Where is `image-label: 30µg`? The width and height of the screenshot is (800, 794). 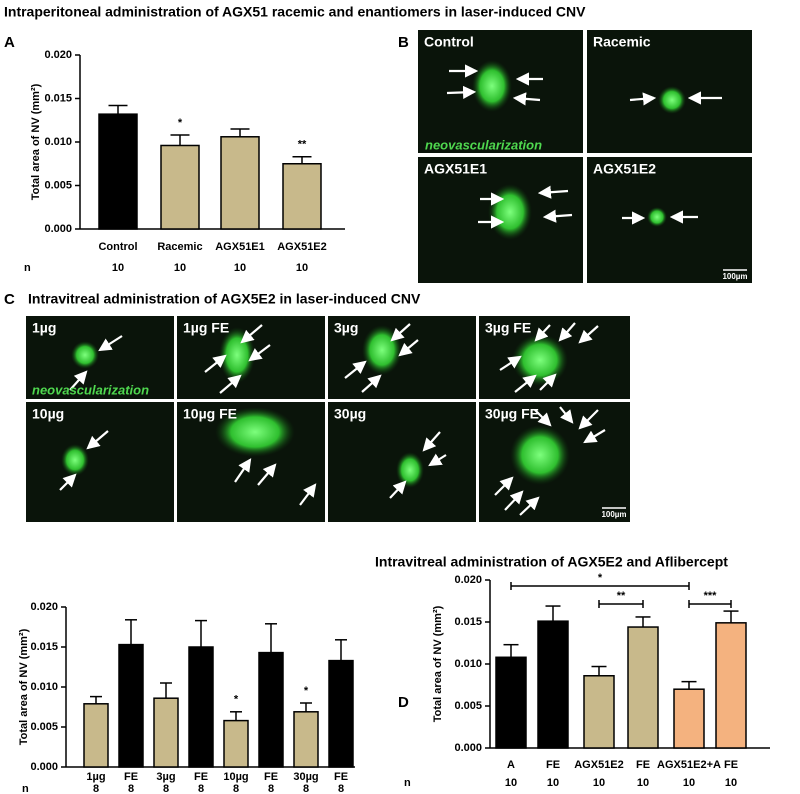 image-label: 30µg is located at coordinates (350, 414).